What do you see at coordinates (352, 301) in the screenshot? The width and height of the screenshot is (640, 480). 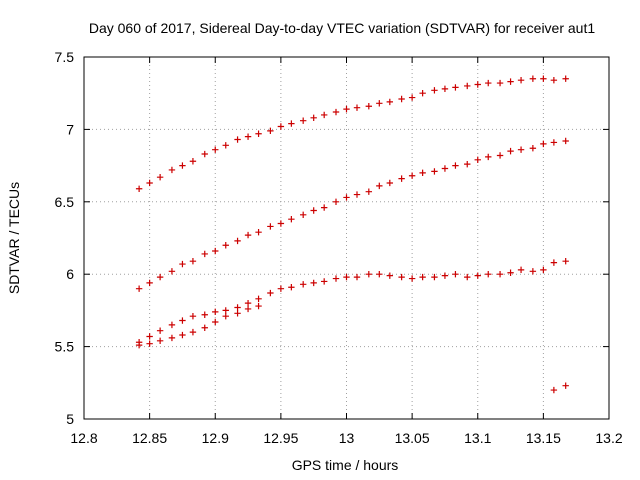 I see `series-lower` at bounding box center [352, 301].